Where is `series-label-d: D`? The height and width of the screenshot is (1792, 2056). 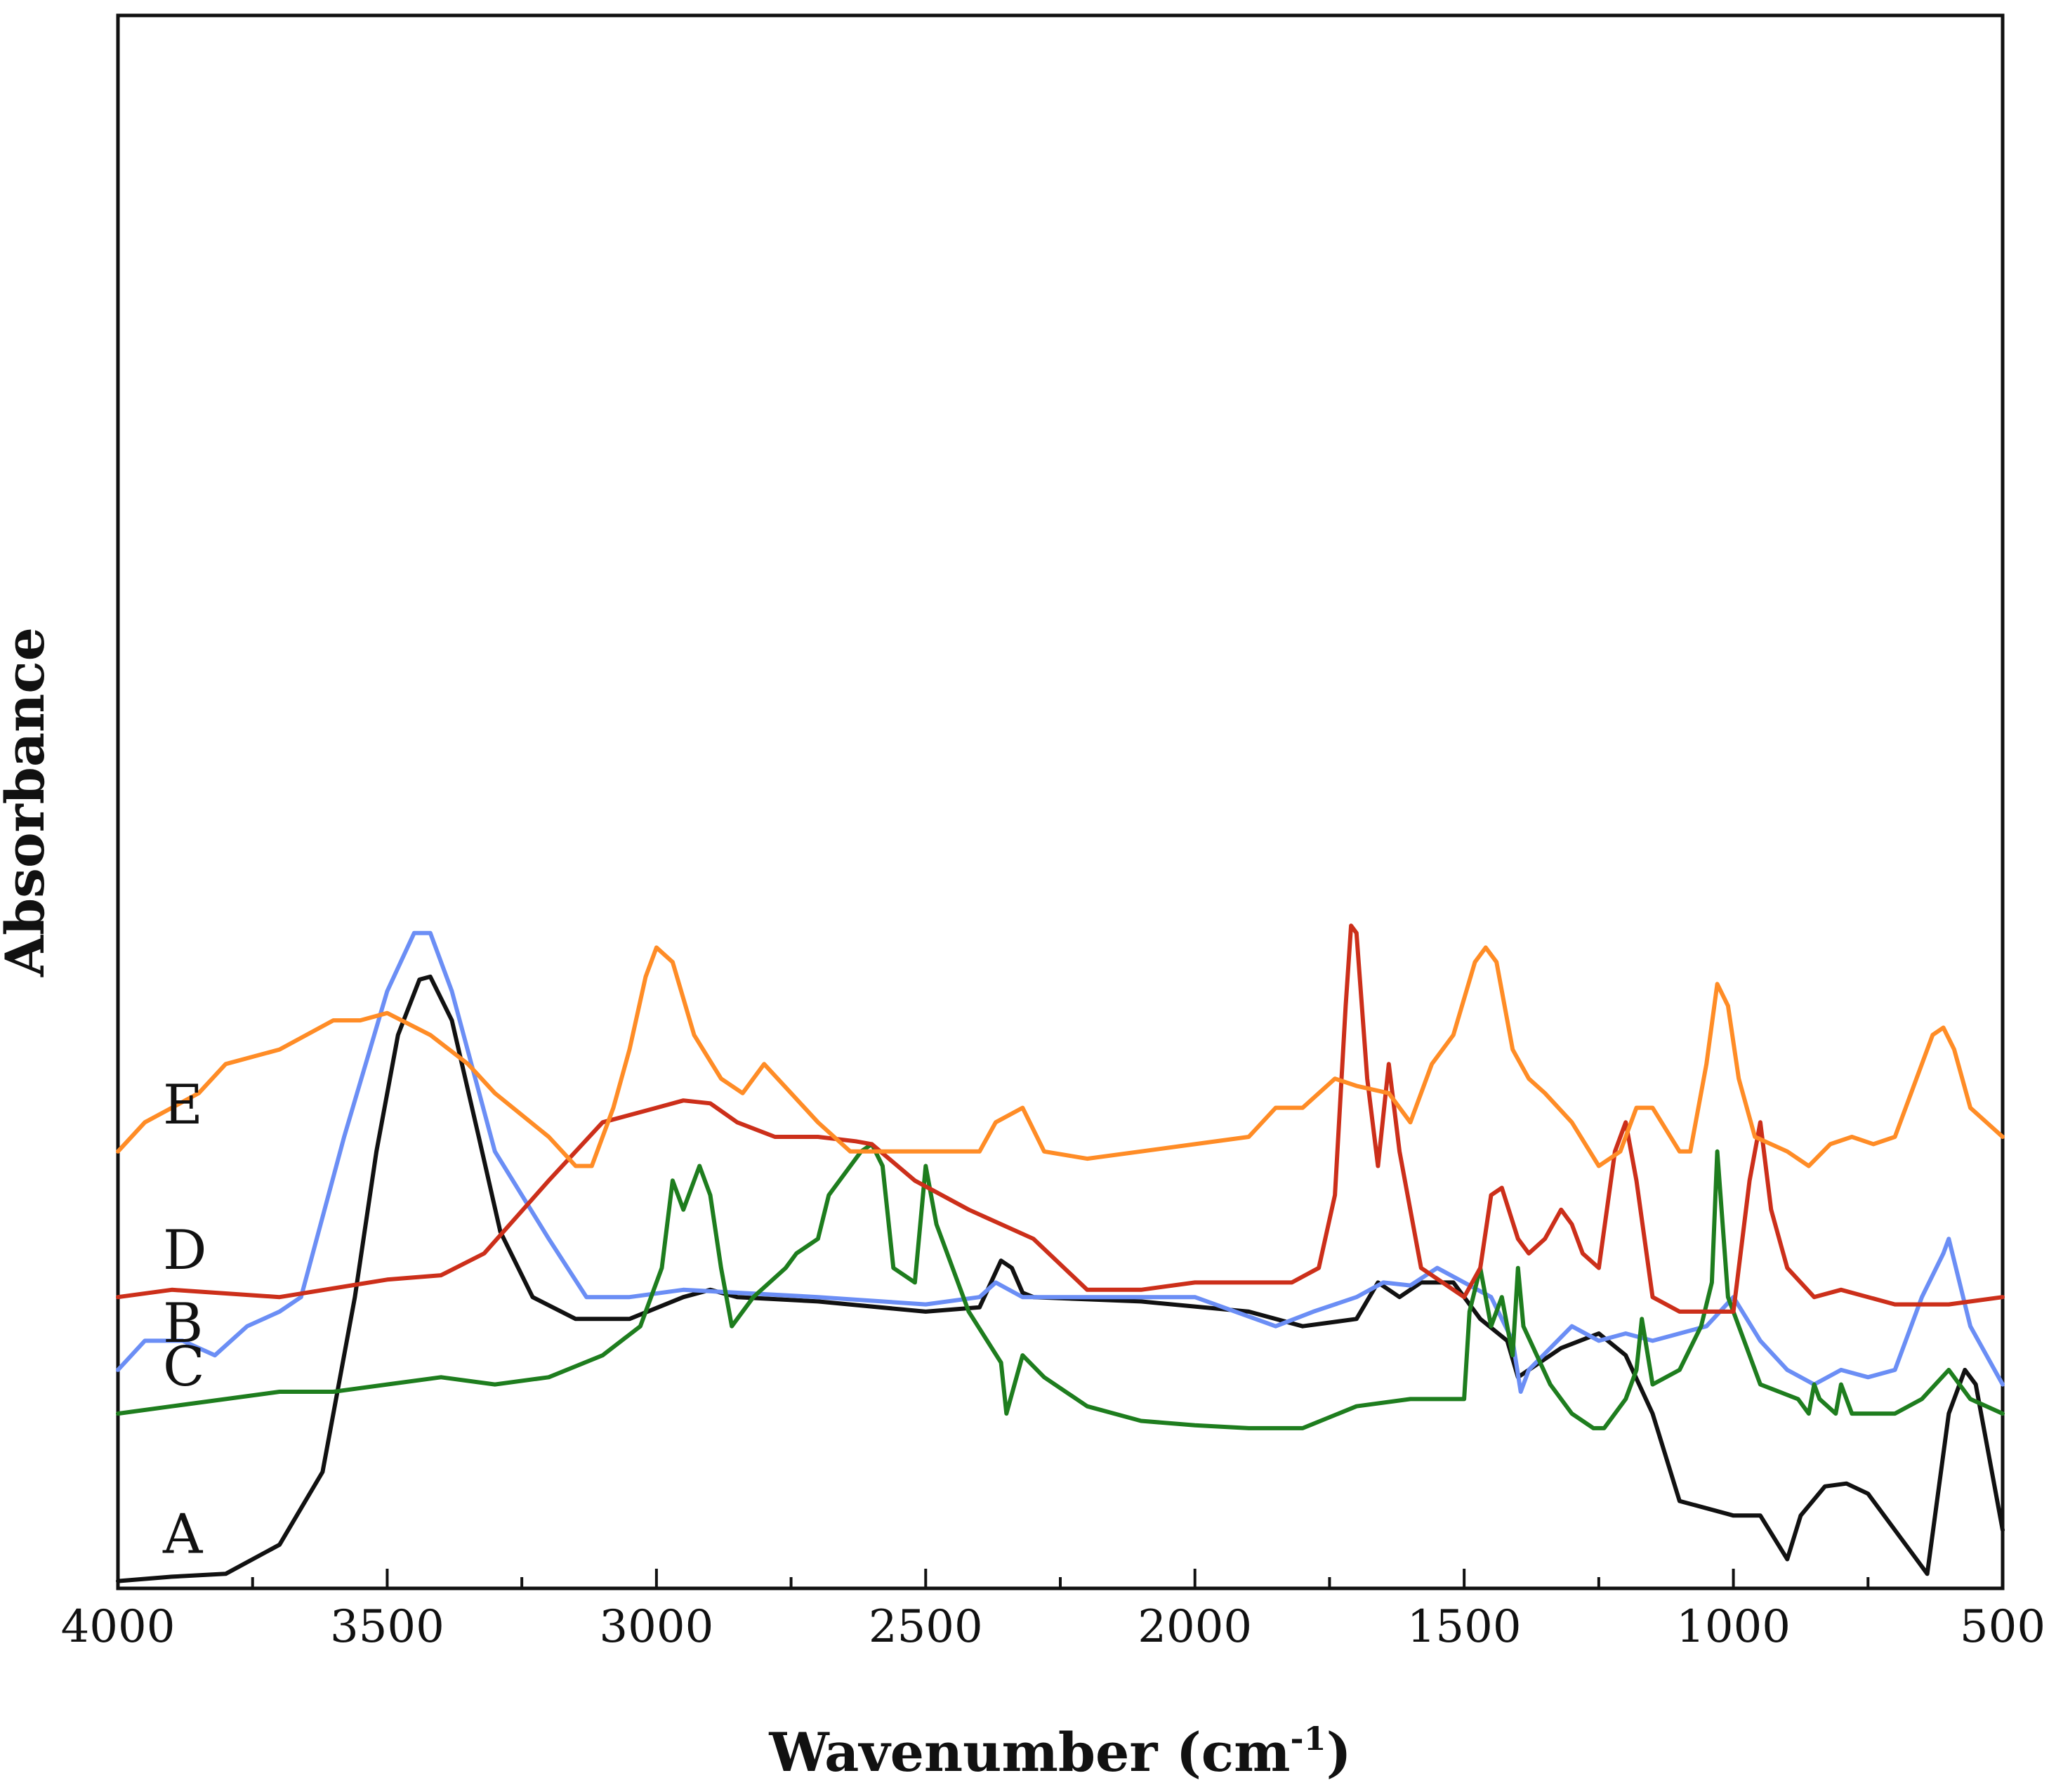 series-label-d: D is located at coordinates (185, 1250).